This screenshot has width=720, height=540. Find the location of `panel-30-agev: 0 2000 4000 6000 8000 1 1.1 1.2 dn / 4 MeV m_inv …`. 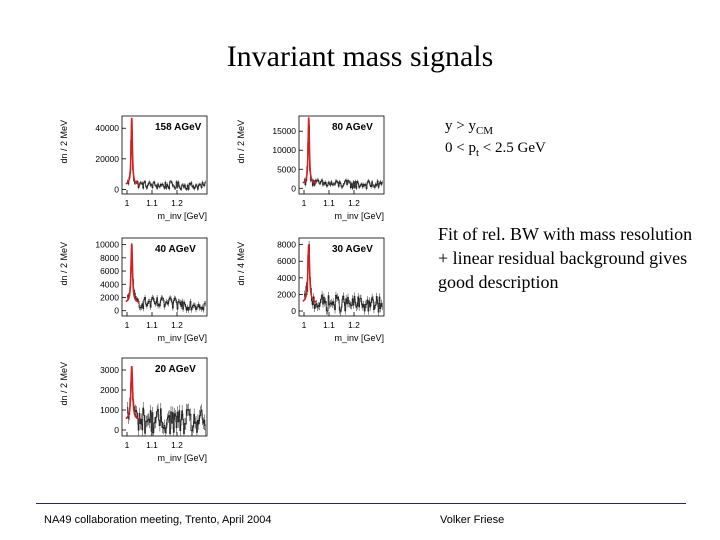

panel-30-agev: 0 2000 4000 6000 8000 1 1.1 1.2 dn / 4 MeV m_inv … is located at coordinates (310, 290).